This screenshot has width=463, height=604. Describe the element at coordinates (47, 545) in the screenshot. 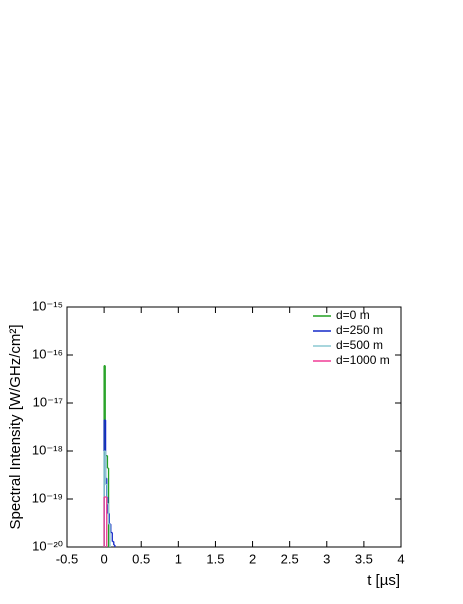

I see `y-tick-label: 10⁻²⁰` at that location.